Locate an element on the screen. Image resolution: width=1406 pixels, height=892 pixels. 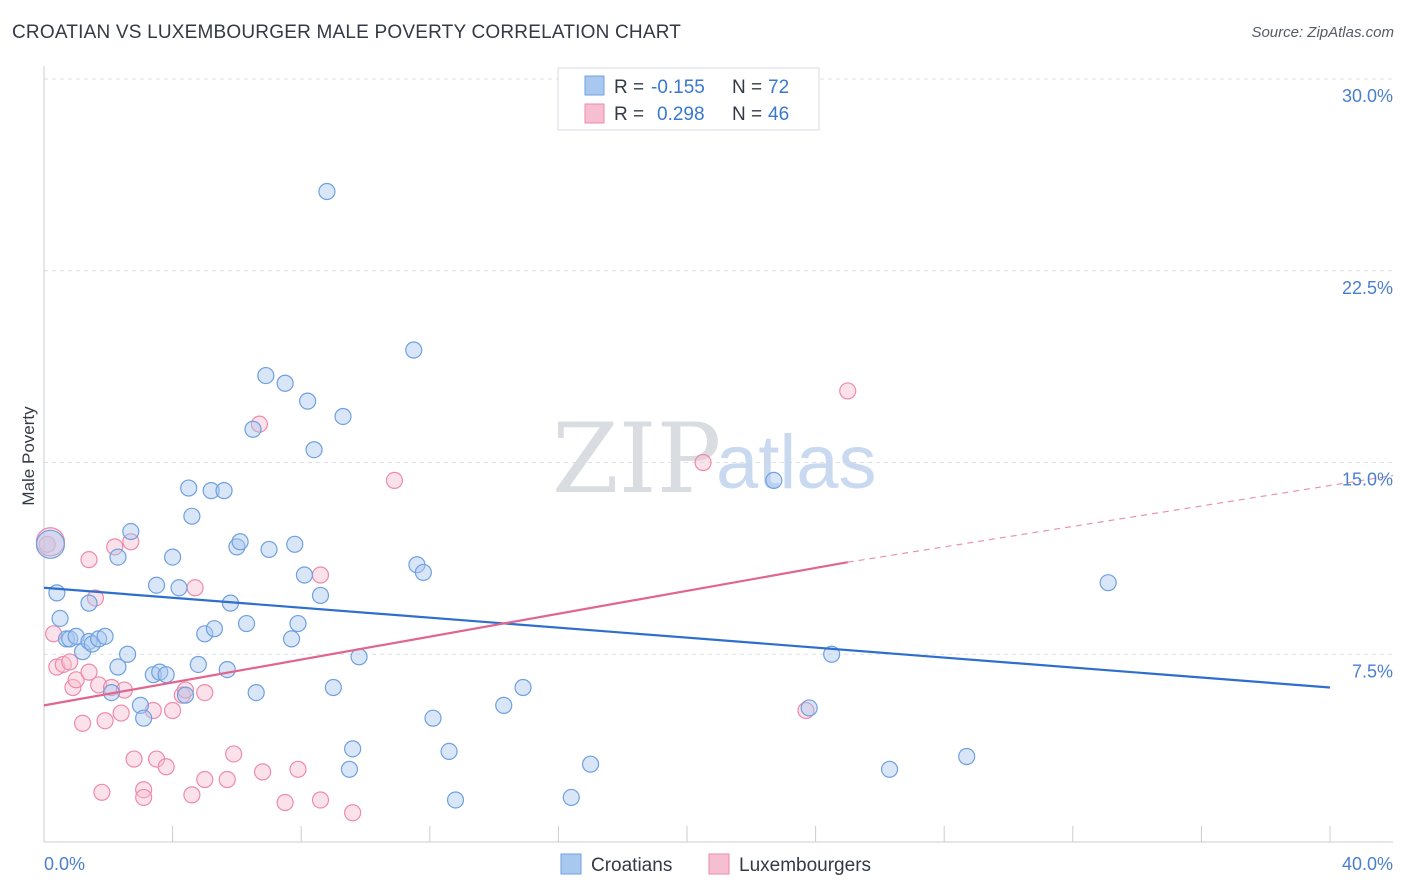
legend-r-value-1: -0.155 is located at coordinates (678, 87).